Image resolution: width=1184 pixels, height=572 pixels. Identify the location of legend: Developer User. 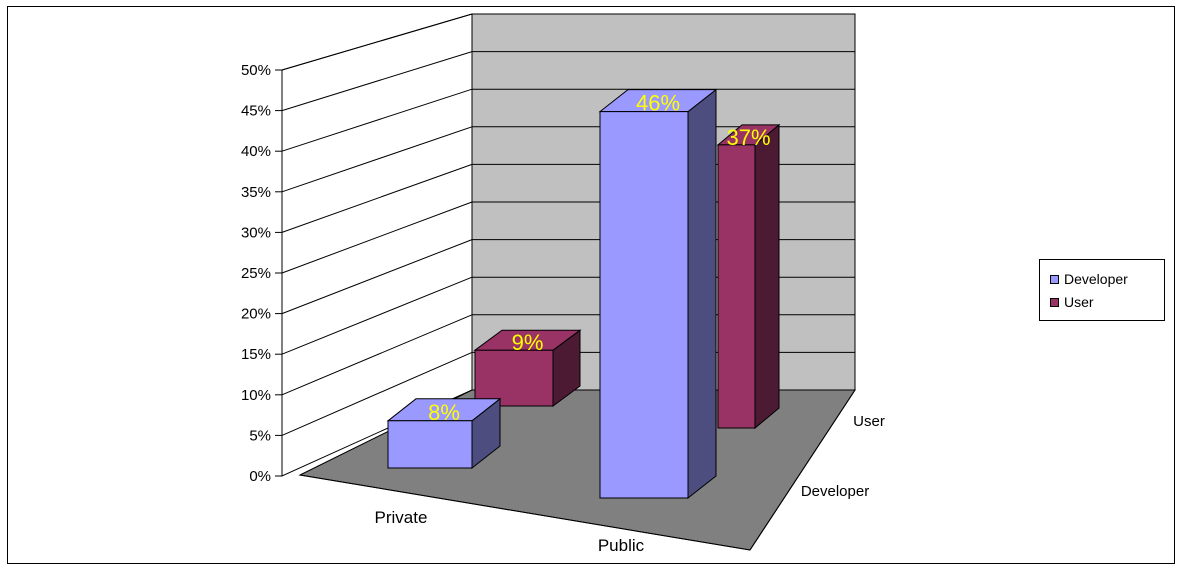
(1102, 290).